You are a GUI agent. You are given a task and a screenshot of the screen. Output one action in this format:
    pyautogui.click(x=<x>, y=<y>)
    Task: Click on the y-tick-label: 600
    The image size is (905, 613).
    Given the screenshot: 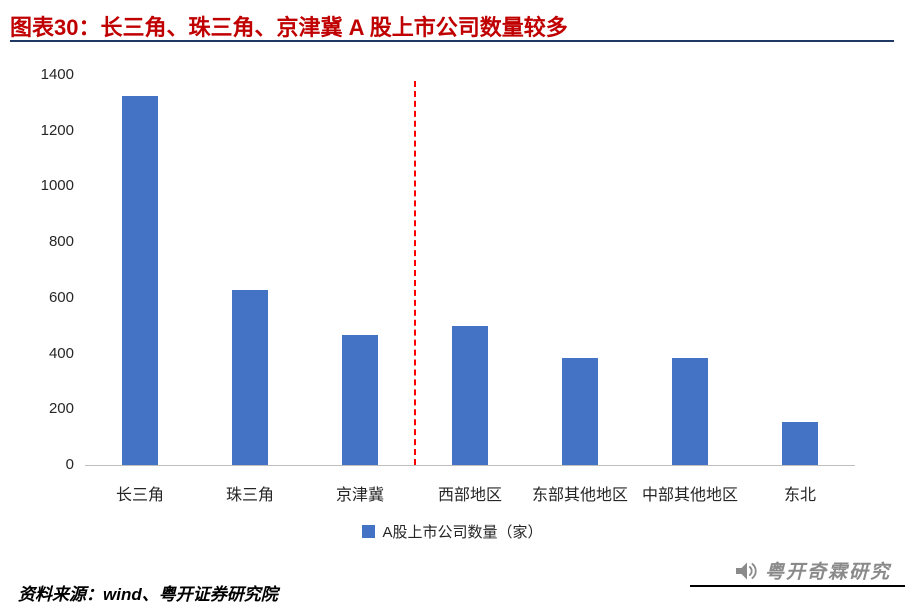 What is the action you would take?
    pyautogui.click(x=61, y=297)
    